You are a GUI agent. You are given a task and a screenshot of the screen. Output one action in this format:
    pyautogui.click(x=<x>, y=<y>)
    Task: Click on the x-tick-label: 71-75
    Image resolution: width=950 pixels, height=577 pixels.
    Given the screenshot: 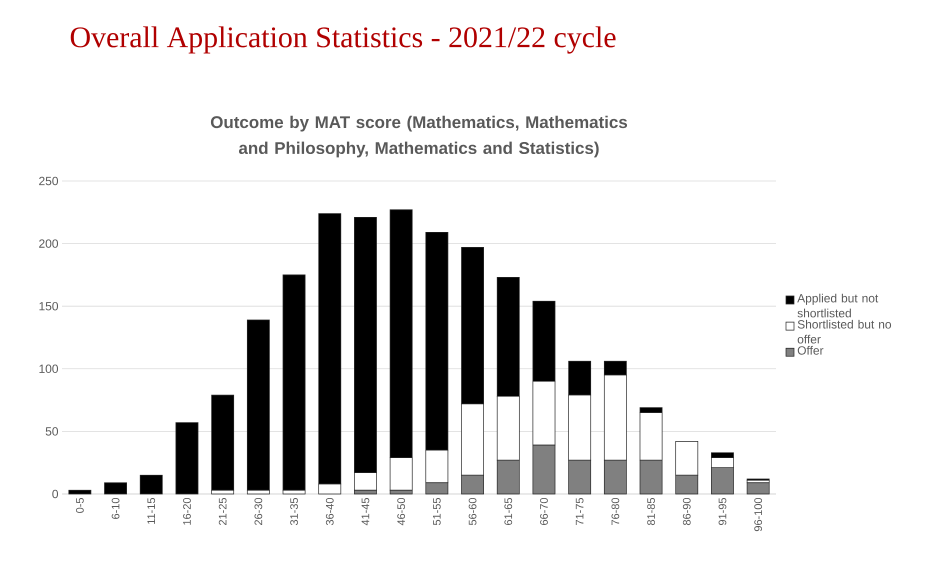 What is the action you would take?
    pyautogui.click(x=580, y=511)
    